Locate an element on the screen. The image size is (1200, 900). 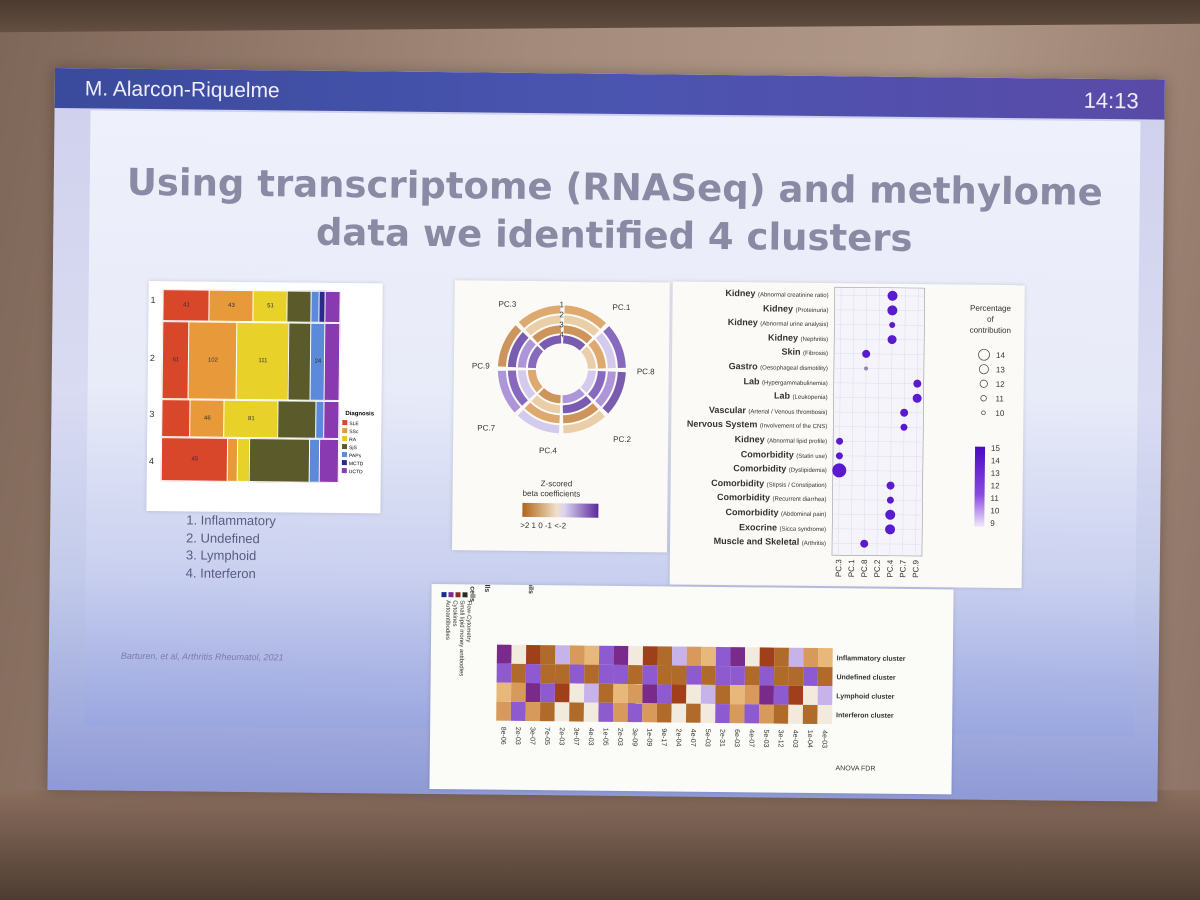
colorbar is located at coordinates (560, 510).